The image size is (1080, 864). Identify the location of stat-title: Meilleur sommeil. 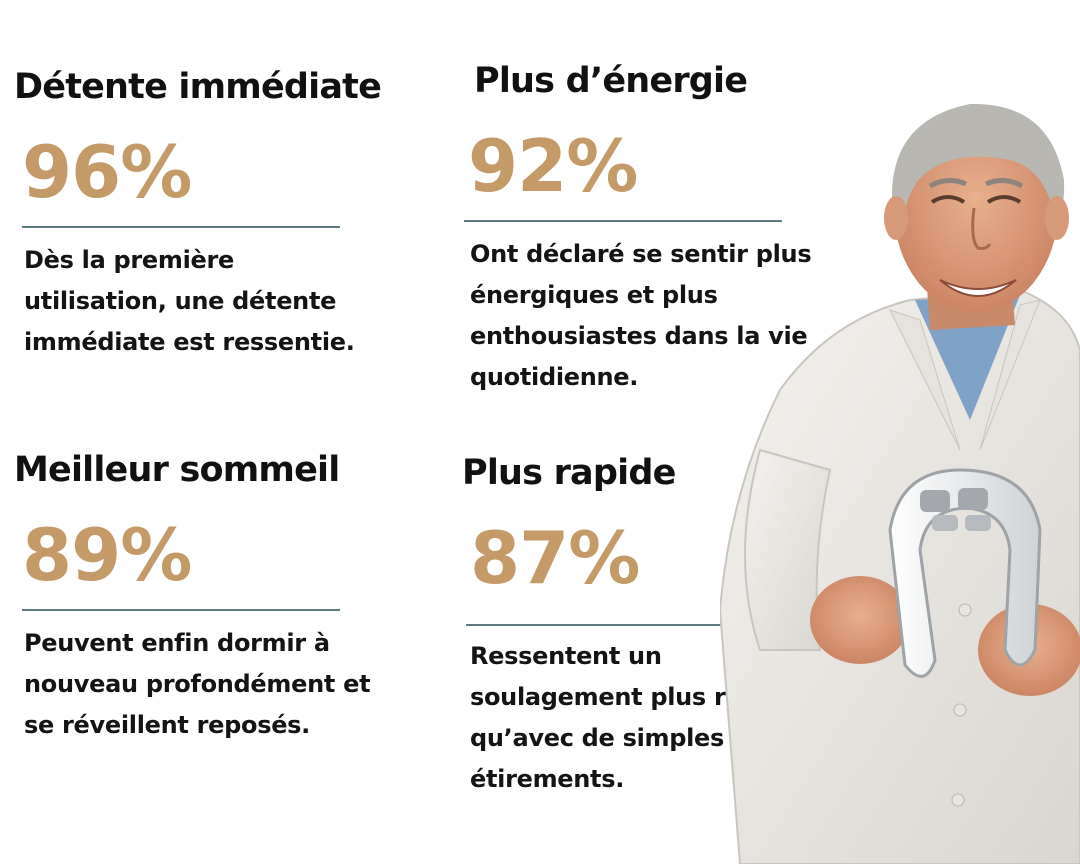
(177, 470).